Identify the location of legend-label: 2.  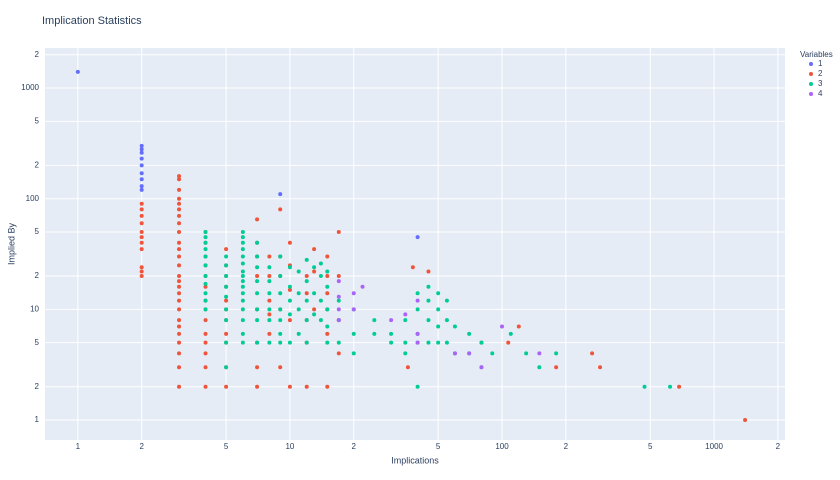
(820, 73).